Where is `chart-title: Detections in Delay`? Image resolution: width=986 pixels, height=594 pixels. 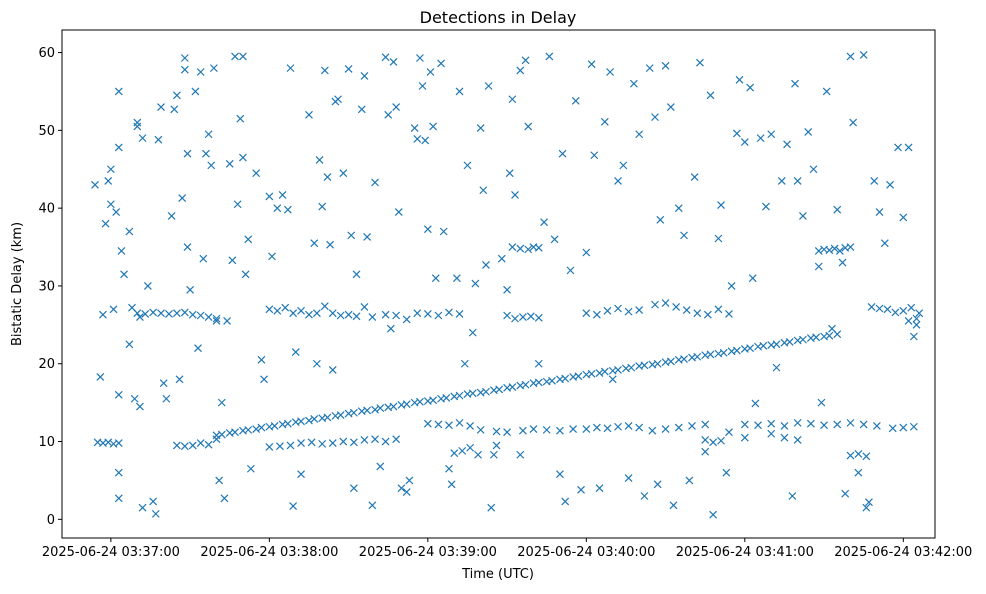 chart-title: Detections in Delay is located at coordinates (498, 17).